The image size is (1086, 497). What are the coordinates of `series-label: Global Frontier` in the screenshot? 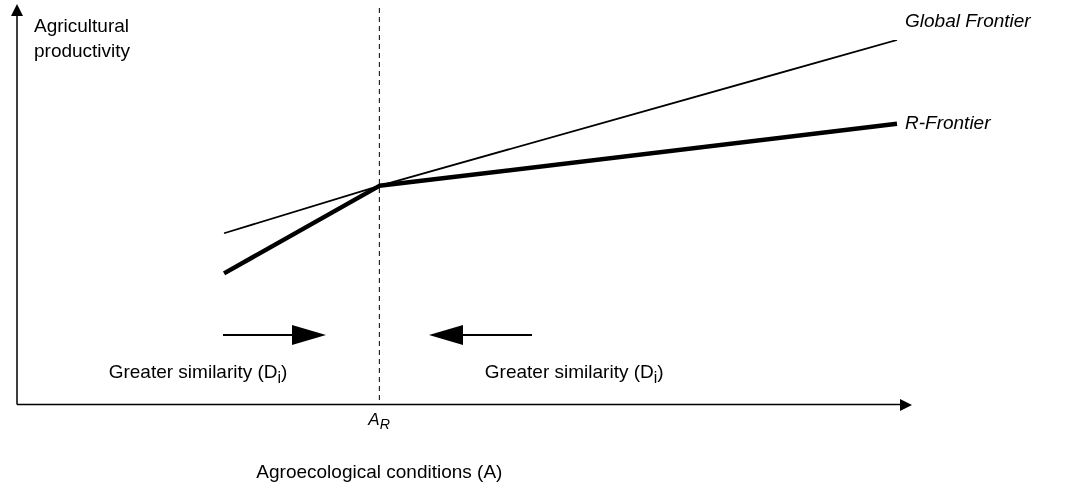 It's located at (968, 21).